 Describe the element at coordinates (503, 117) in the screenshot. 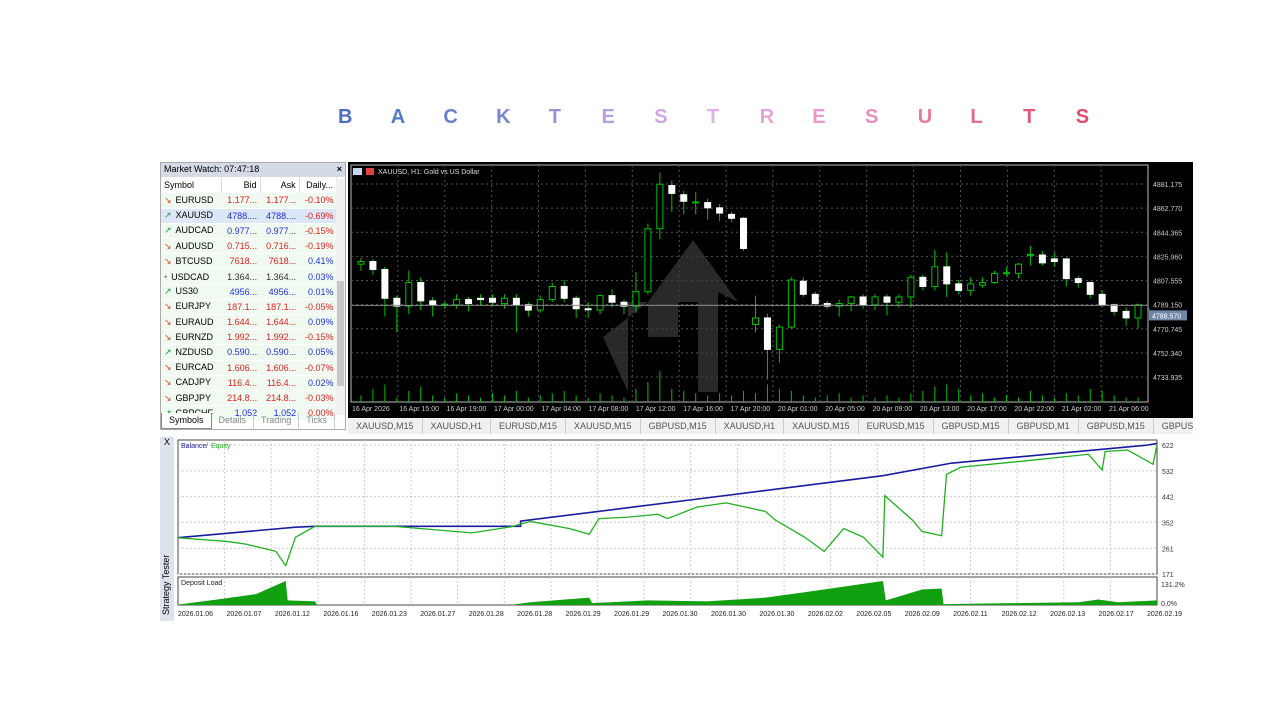

I see `title-letter: K` at that location.